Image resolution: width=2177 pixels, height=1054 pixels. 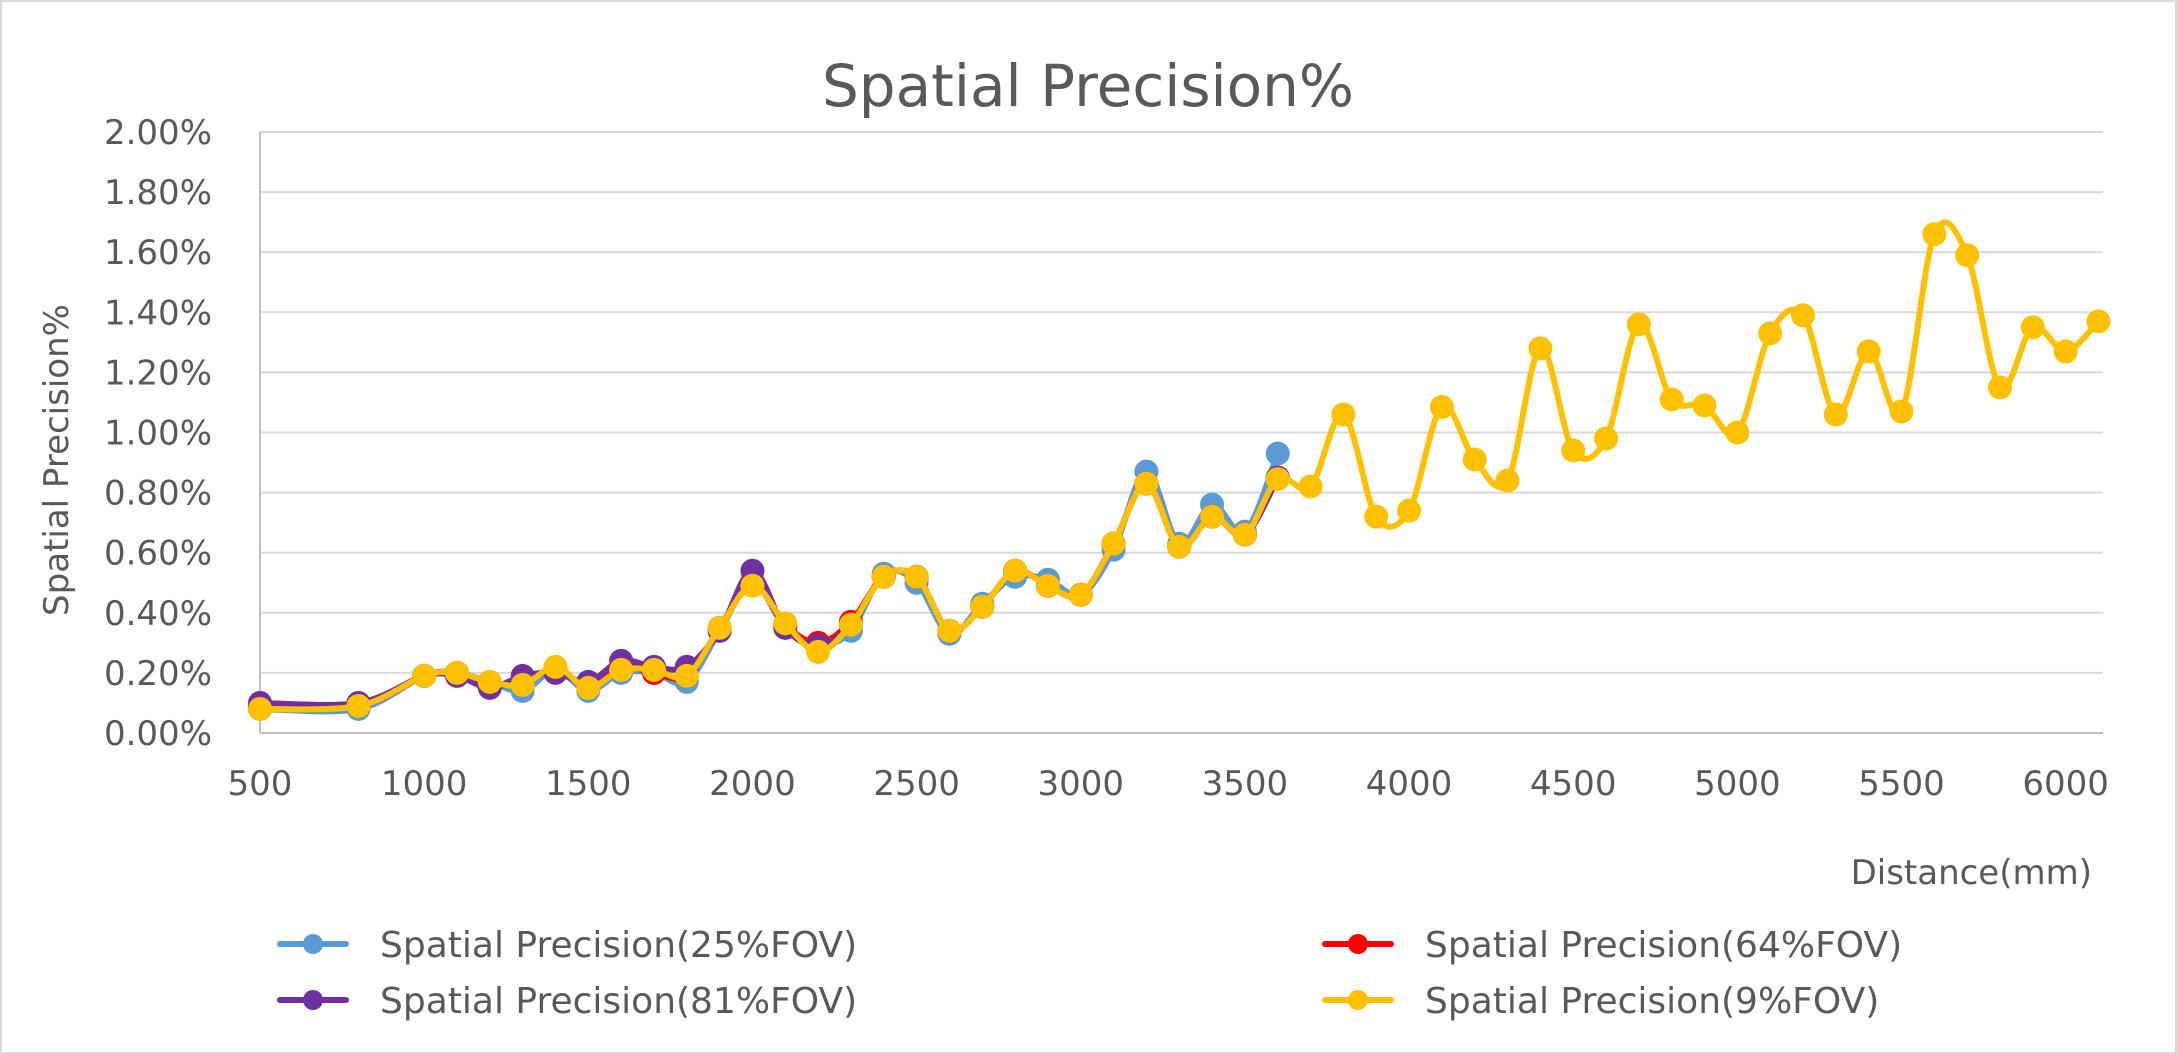 What do you see at coordinates (618, 945) in the screenshot?
I see `legend-label: Spatial Precision(25%FOV)` at bounding box center [618, 945].